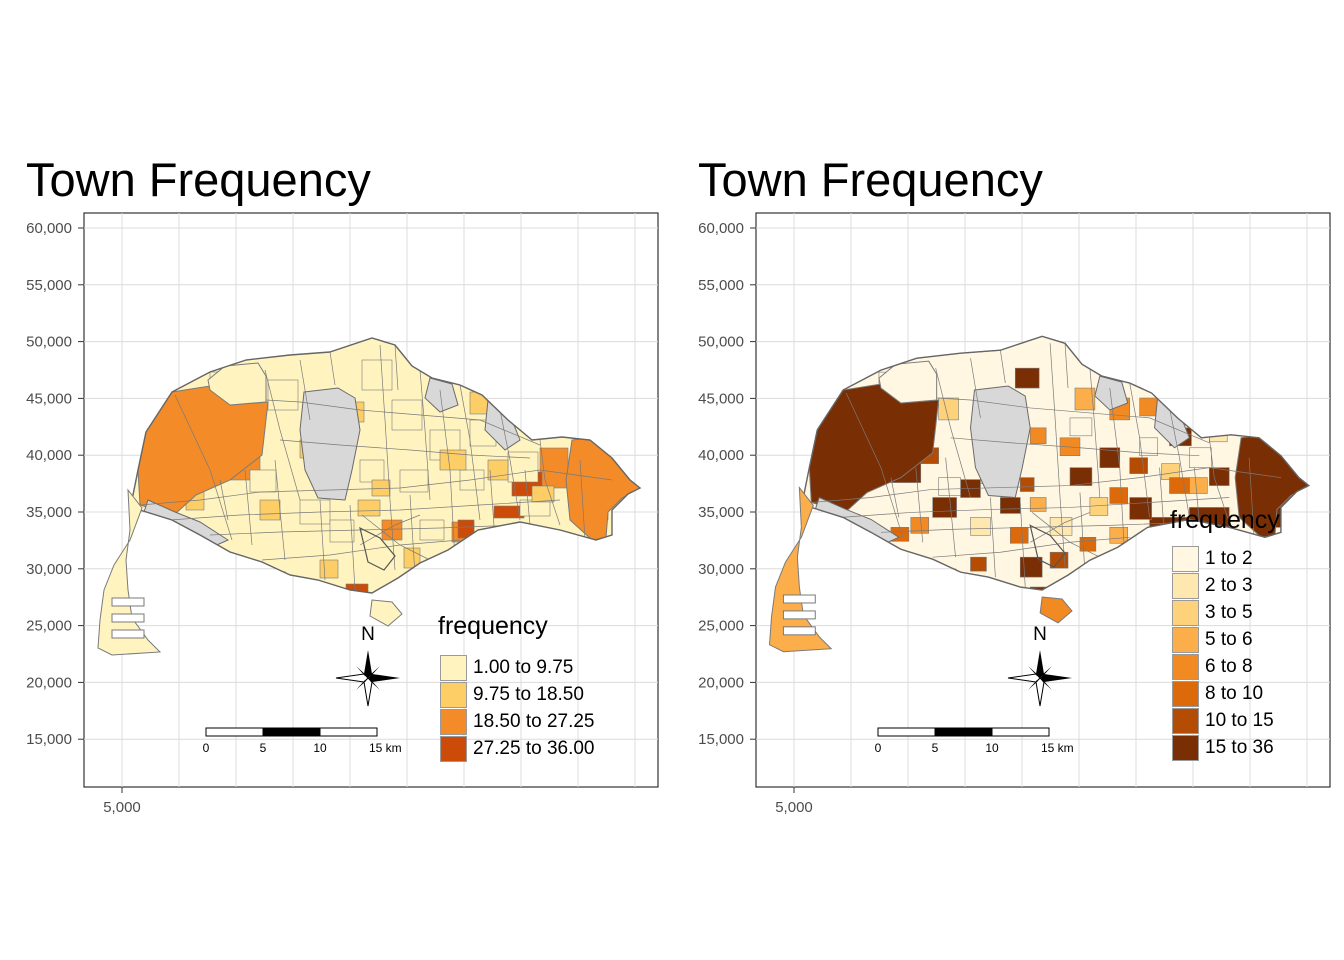 The height and width of the screenshot is (960, 1344). I want to click on legend-item: 9.75 to 18.50, so click(512, 694).